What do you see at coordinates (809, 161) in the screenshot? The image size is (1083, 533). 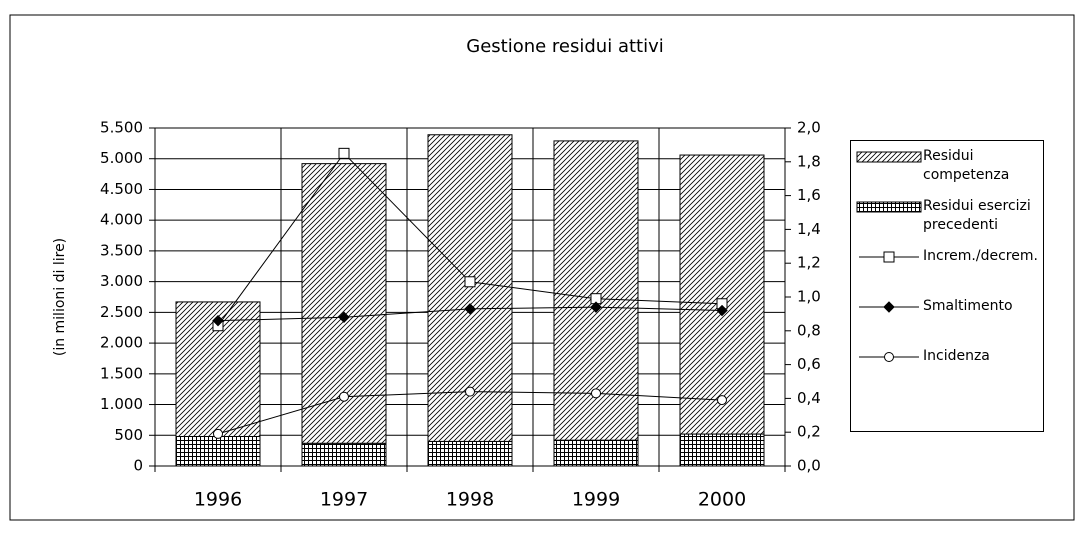 I see `y2-tick-label: 1,8` at bounding box center [809, 161].